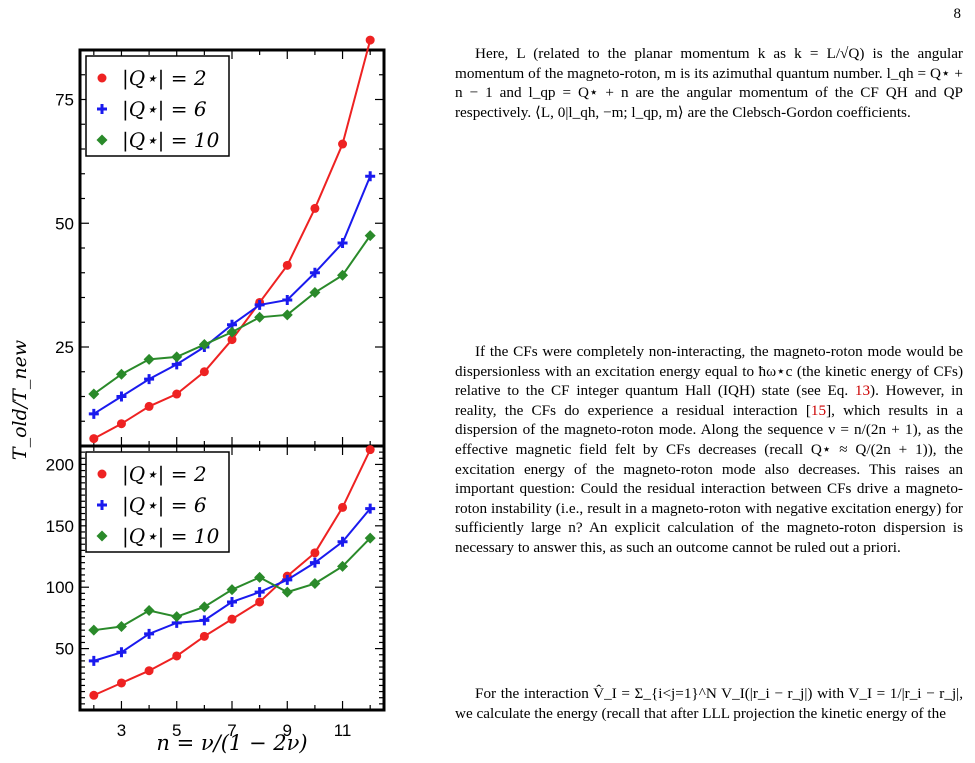 Image resolution: width=975 pixels, height=763 pixels. Describe the element at coordinates (64, 100) in the screenshot. I see `y-tick-label: 75` at that location.